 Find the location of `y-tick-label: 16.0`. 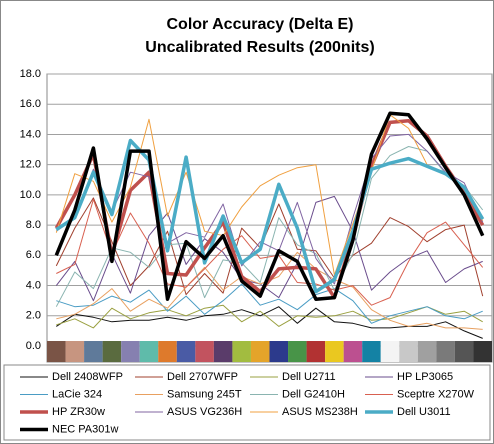

y-tick-label: 16.0 is located at coordinates (30, 104).